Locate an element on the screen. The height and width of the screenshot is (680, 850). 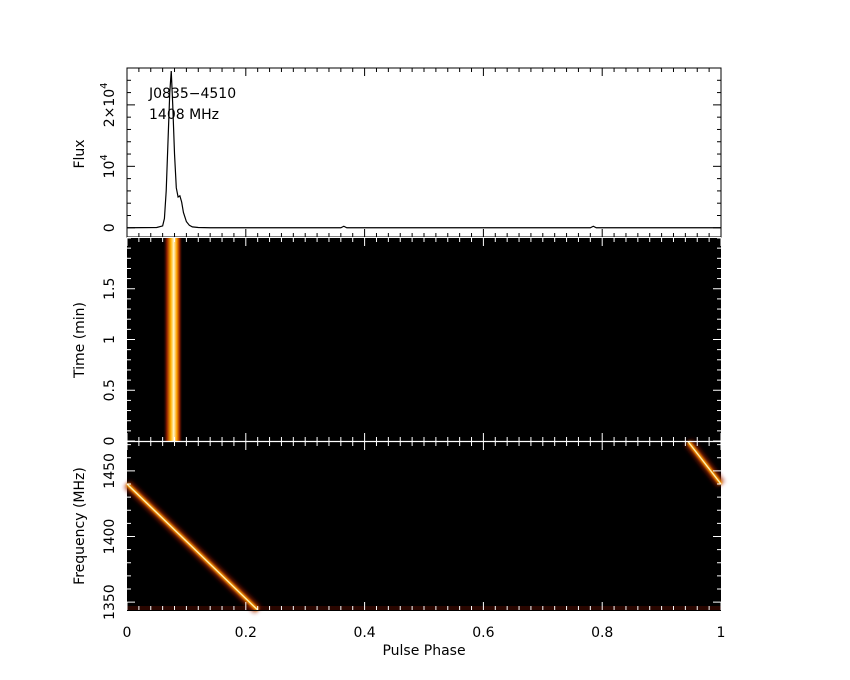
time-y-tick-label: 0.5 is located at coordinates (110, 390).